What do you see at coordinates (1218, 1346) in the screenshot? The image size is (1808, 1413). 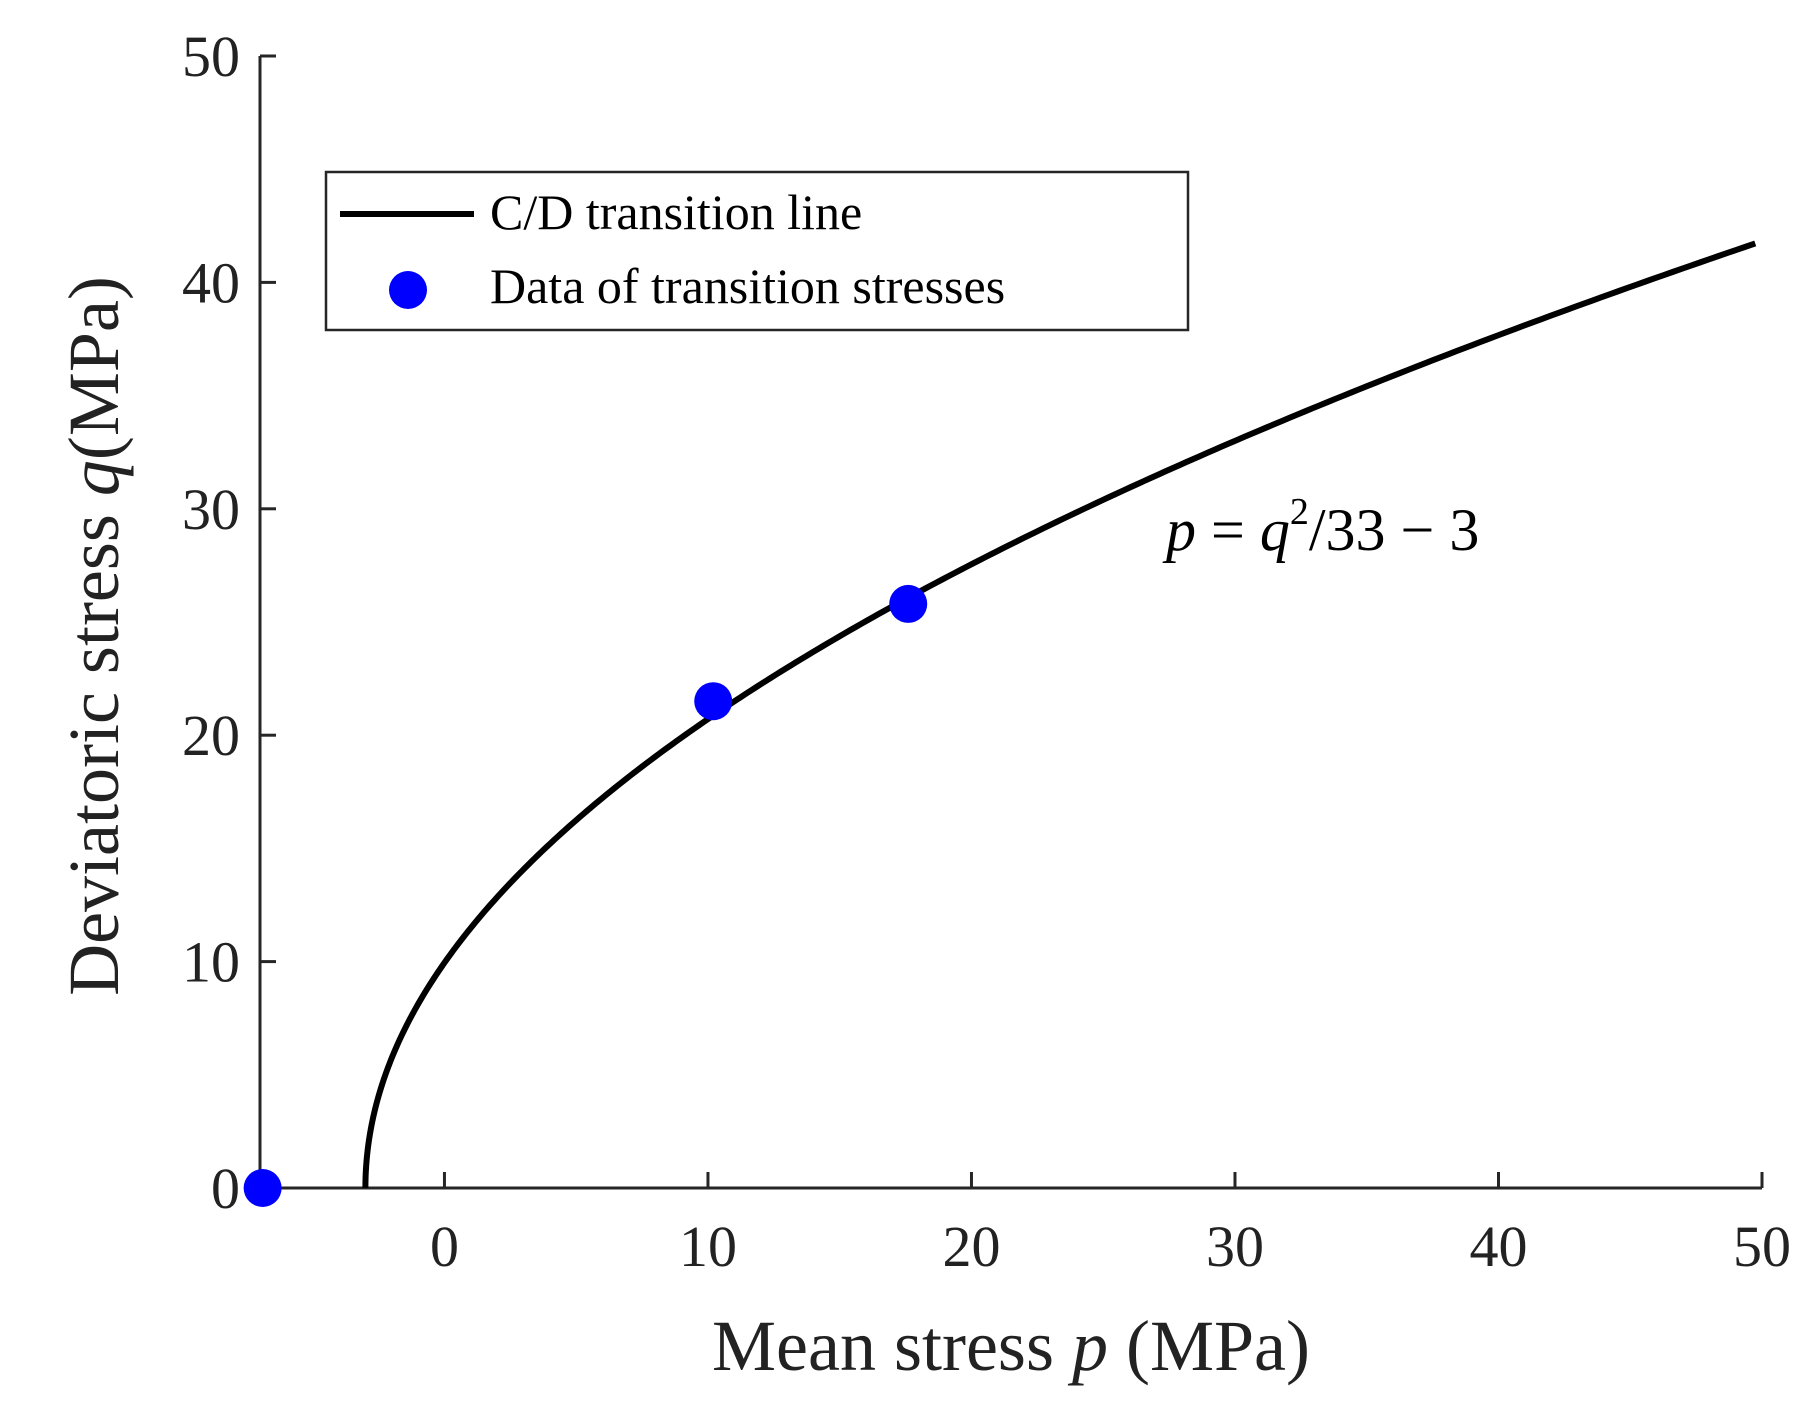 I see `x-axis-unit: (MPa)` at bounding box center [1218, 1346].